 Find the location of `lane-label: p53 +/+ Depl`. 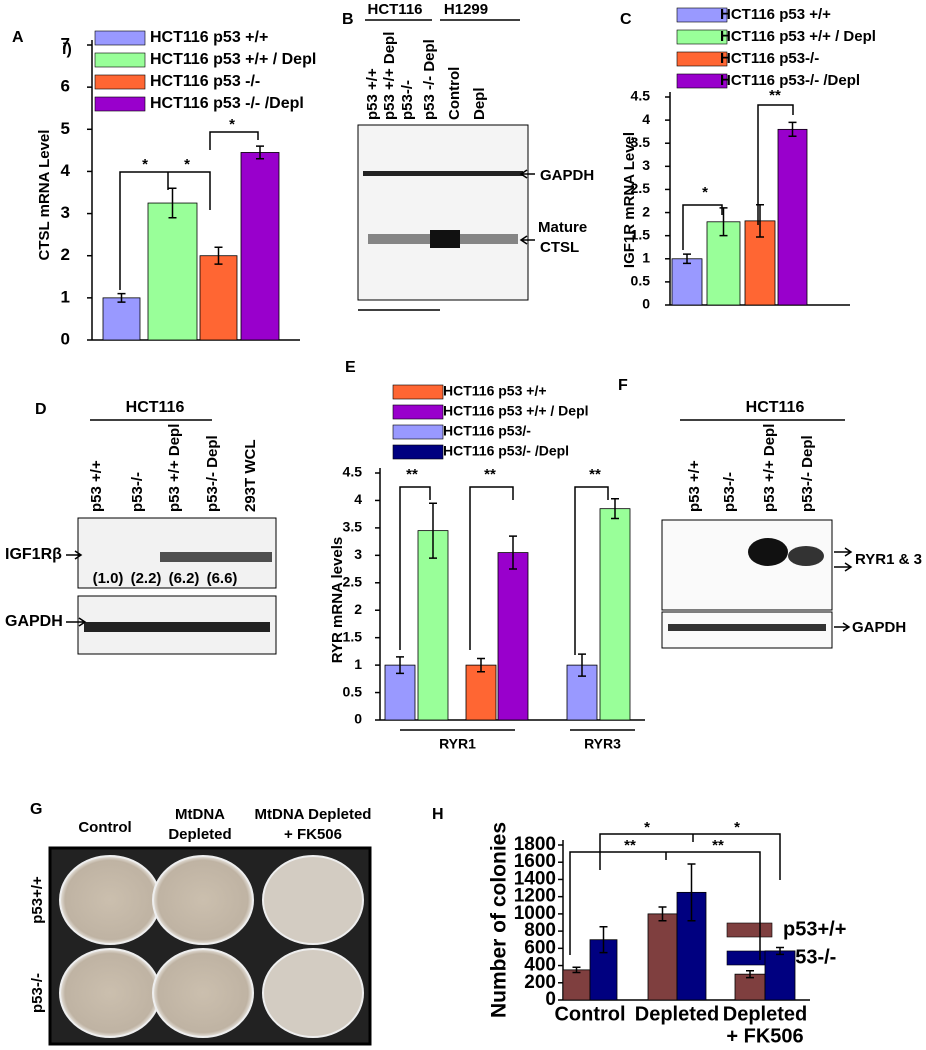

lane-label: p53 +/+ Depl is located at coordinates (769, 468).